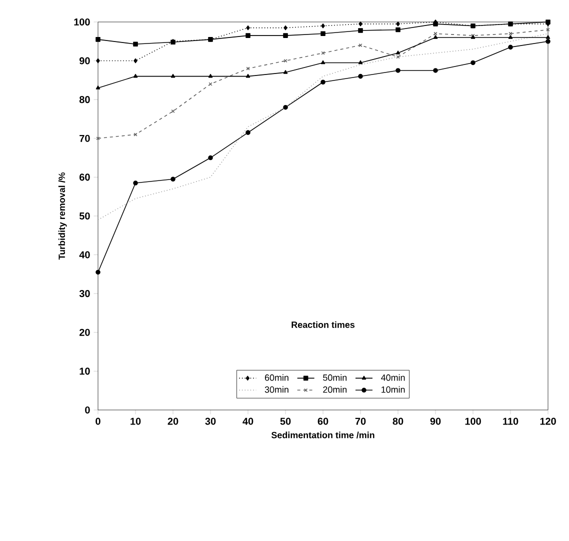 Image resolution: width=569 pixels, height=541 pixels. Describe the element at coordinates (393, 389) in the screenshot. I see `legend-label: 10min` at that location.